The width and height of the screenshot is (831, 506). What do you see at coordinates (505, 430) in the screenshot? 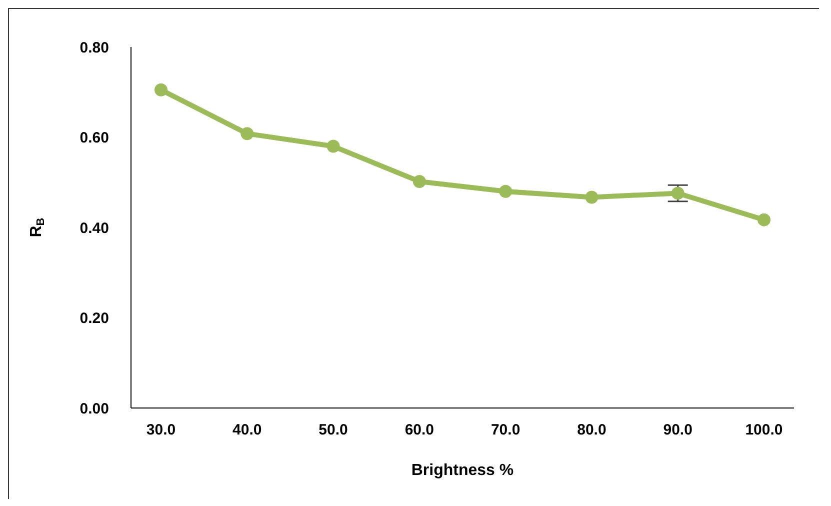
I see `x-tick-label: 70.0` at bounding box center [505, 430].